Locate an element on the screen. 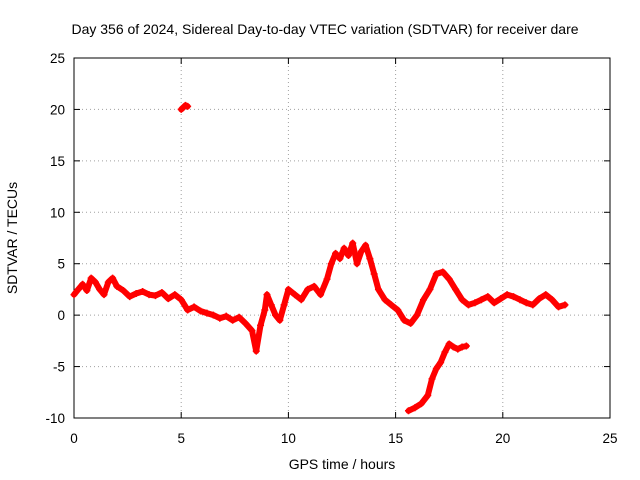 This screenshot has height=480, width=640. y-tick-label: 25 is located at coordinates (57, 58).